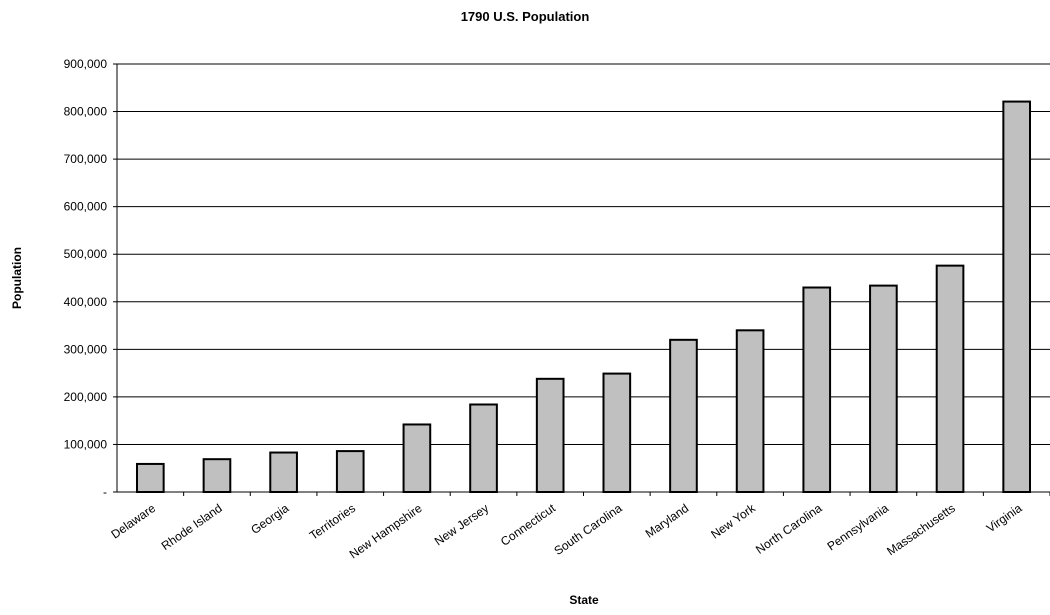 The image size is (1050, 615). Describe the element at coordinates (192, 527) in the screenshot. I see `x-tick-label: Rhode Island` at that location.